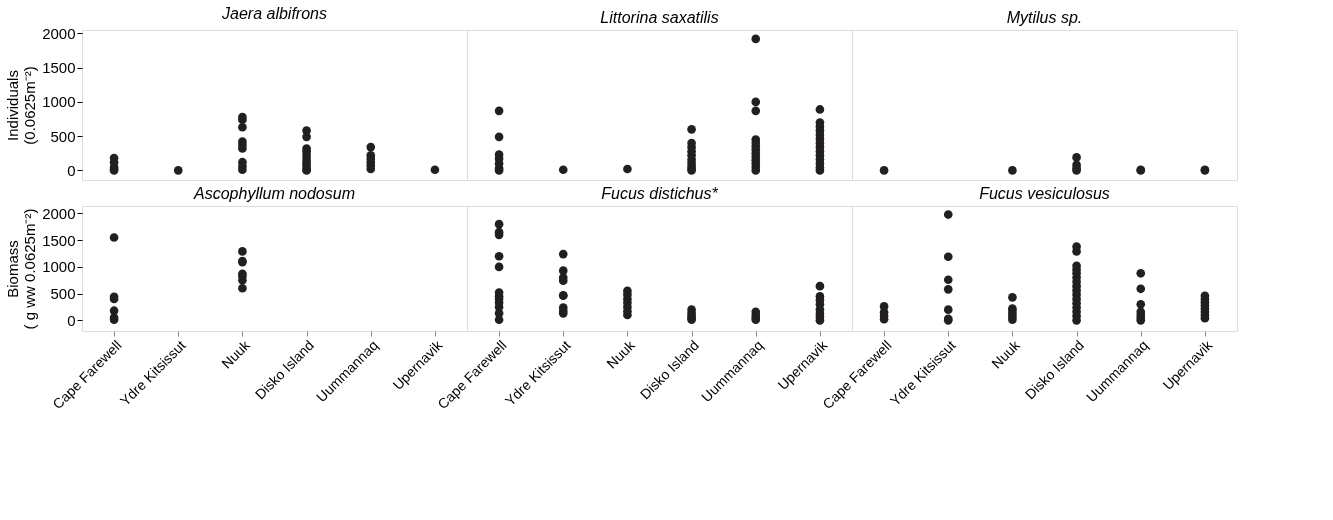  What do you see at coordinates (21, 269) in the screenshot?
I see `y-axis-title: Biomass ( g ww 0.0625m⁻²)` at bounding box center [21, 269].